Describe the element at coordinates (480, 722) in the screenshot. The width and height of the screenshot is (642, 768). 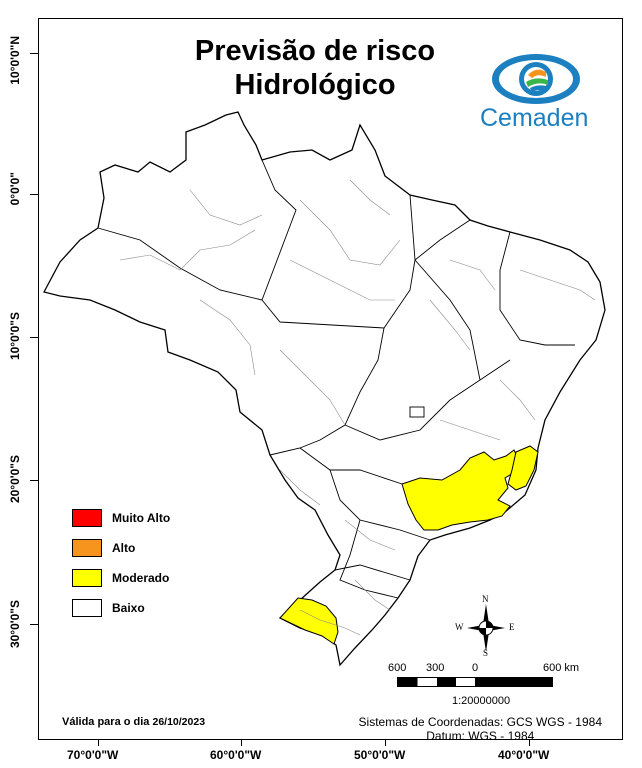
I see `crs-line-1: Sistemas de Coordenadas: GCS WGS - 1984` at that location.